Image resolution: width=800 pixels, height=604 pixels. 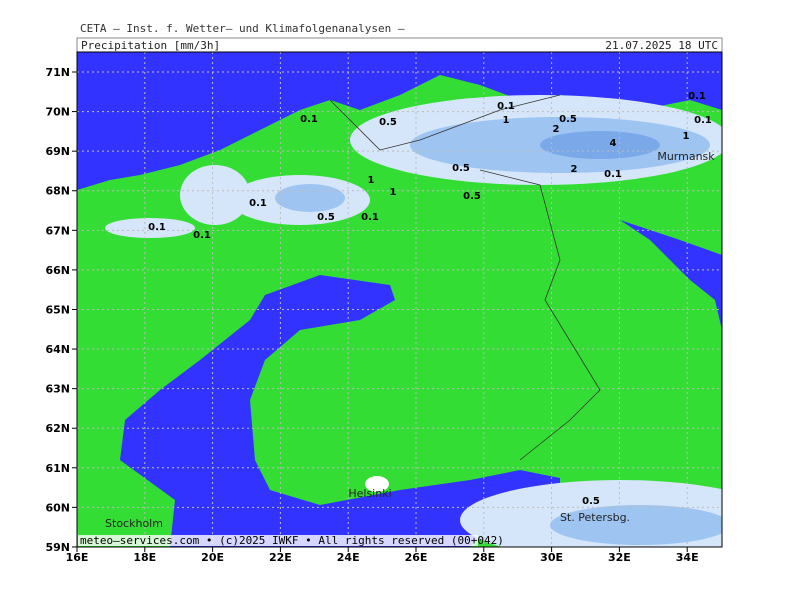 What do you see at coordinates (619, 557) in the screenshot?
I see `lon-label: 32E` at bounding box center [619, 557].